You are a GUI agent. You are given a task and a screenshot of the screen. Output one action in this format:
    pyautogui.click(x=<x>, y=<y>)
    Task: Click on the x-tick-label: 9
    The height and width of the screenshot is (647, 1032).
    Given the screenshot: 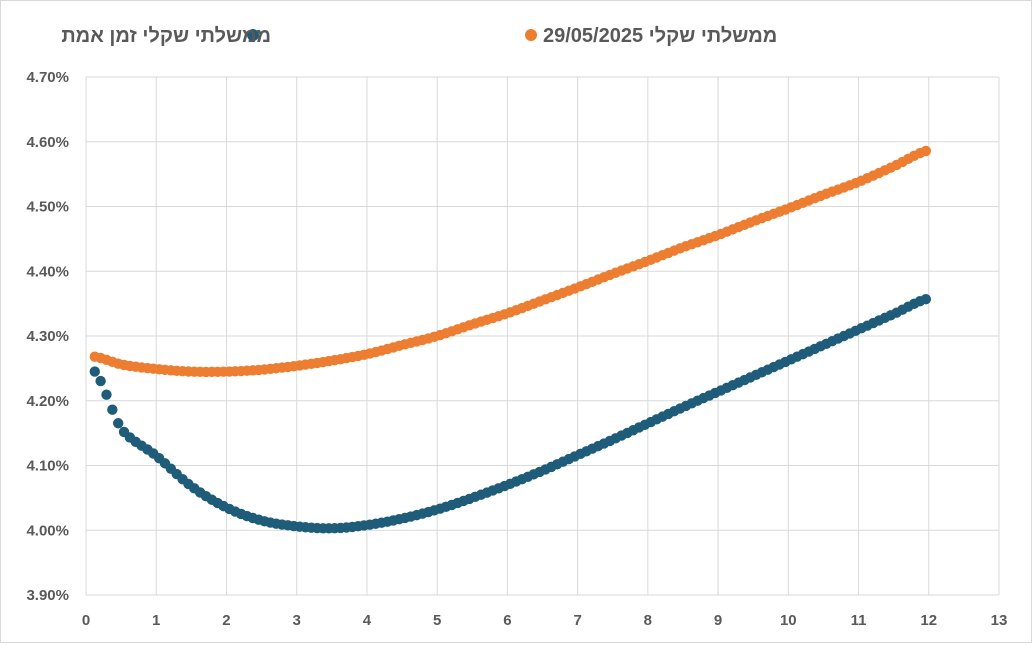 What is the action you would take?
    pyautogui.click(x=718, y=620)
    